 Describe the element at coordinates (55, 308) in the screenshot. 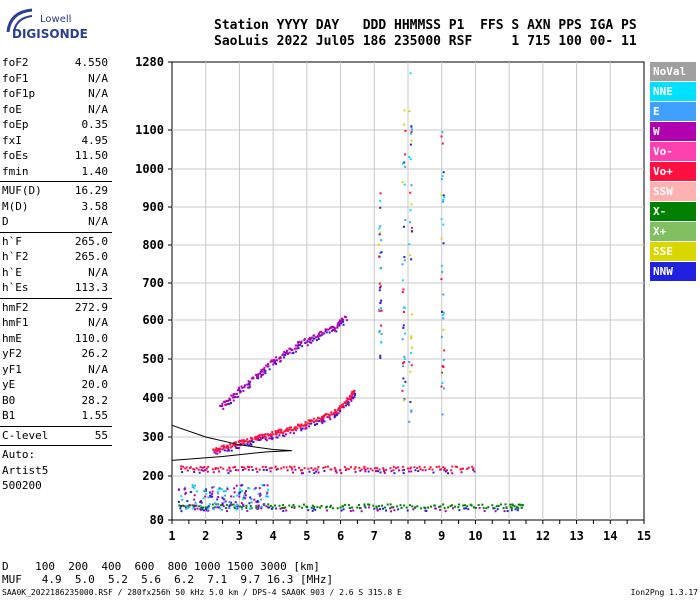

I see `param-row: hmF2 272.9` at that location.